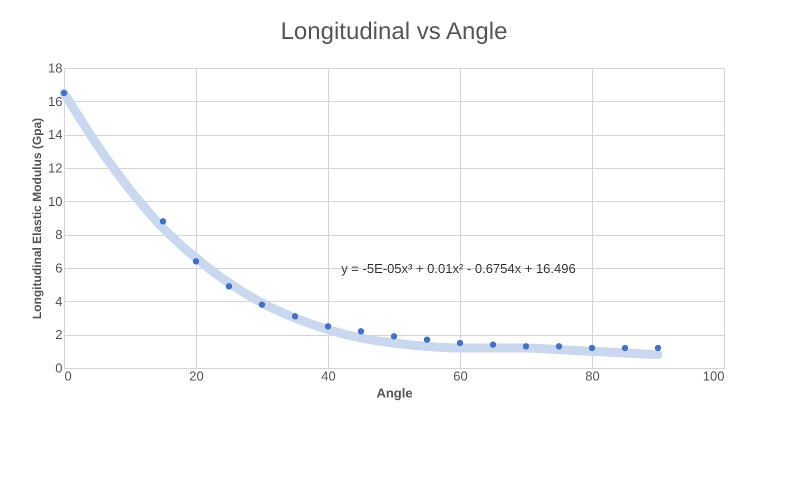 This screenshot has width=803, height=482. What do you see at coordinates (394, 31) in the screenshot?
I see `chart-title: Longitudinal vs Angle` at bounding box center [394, 31].